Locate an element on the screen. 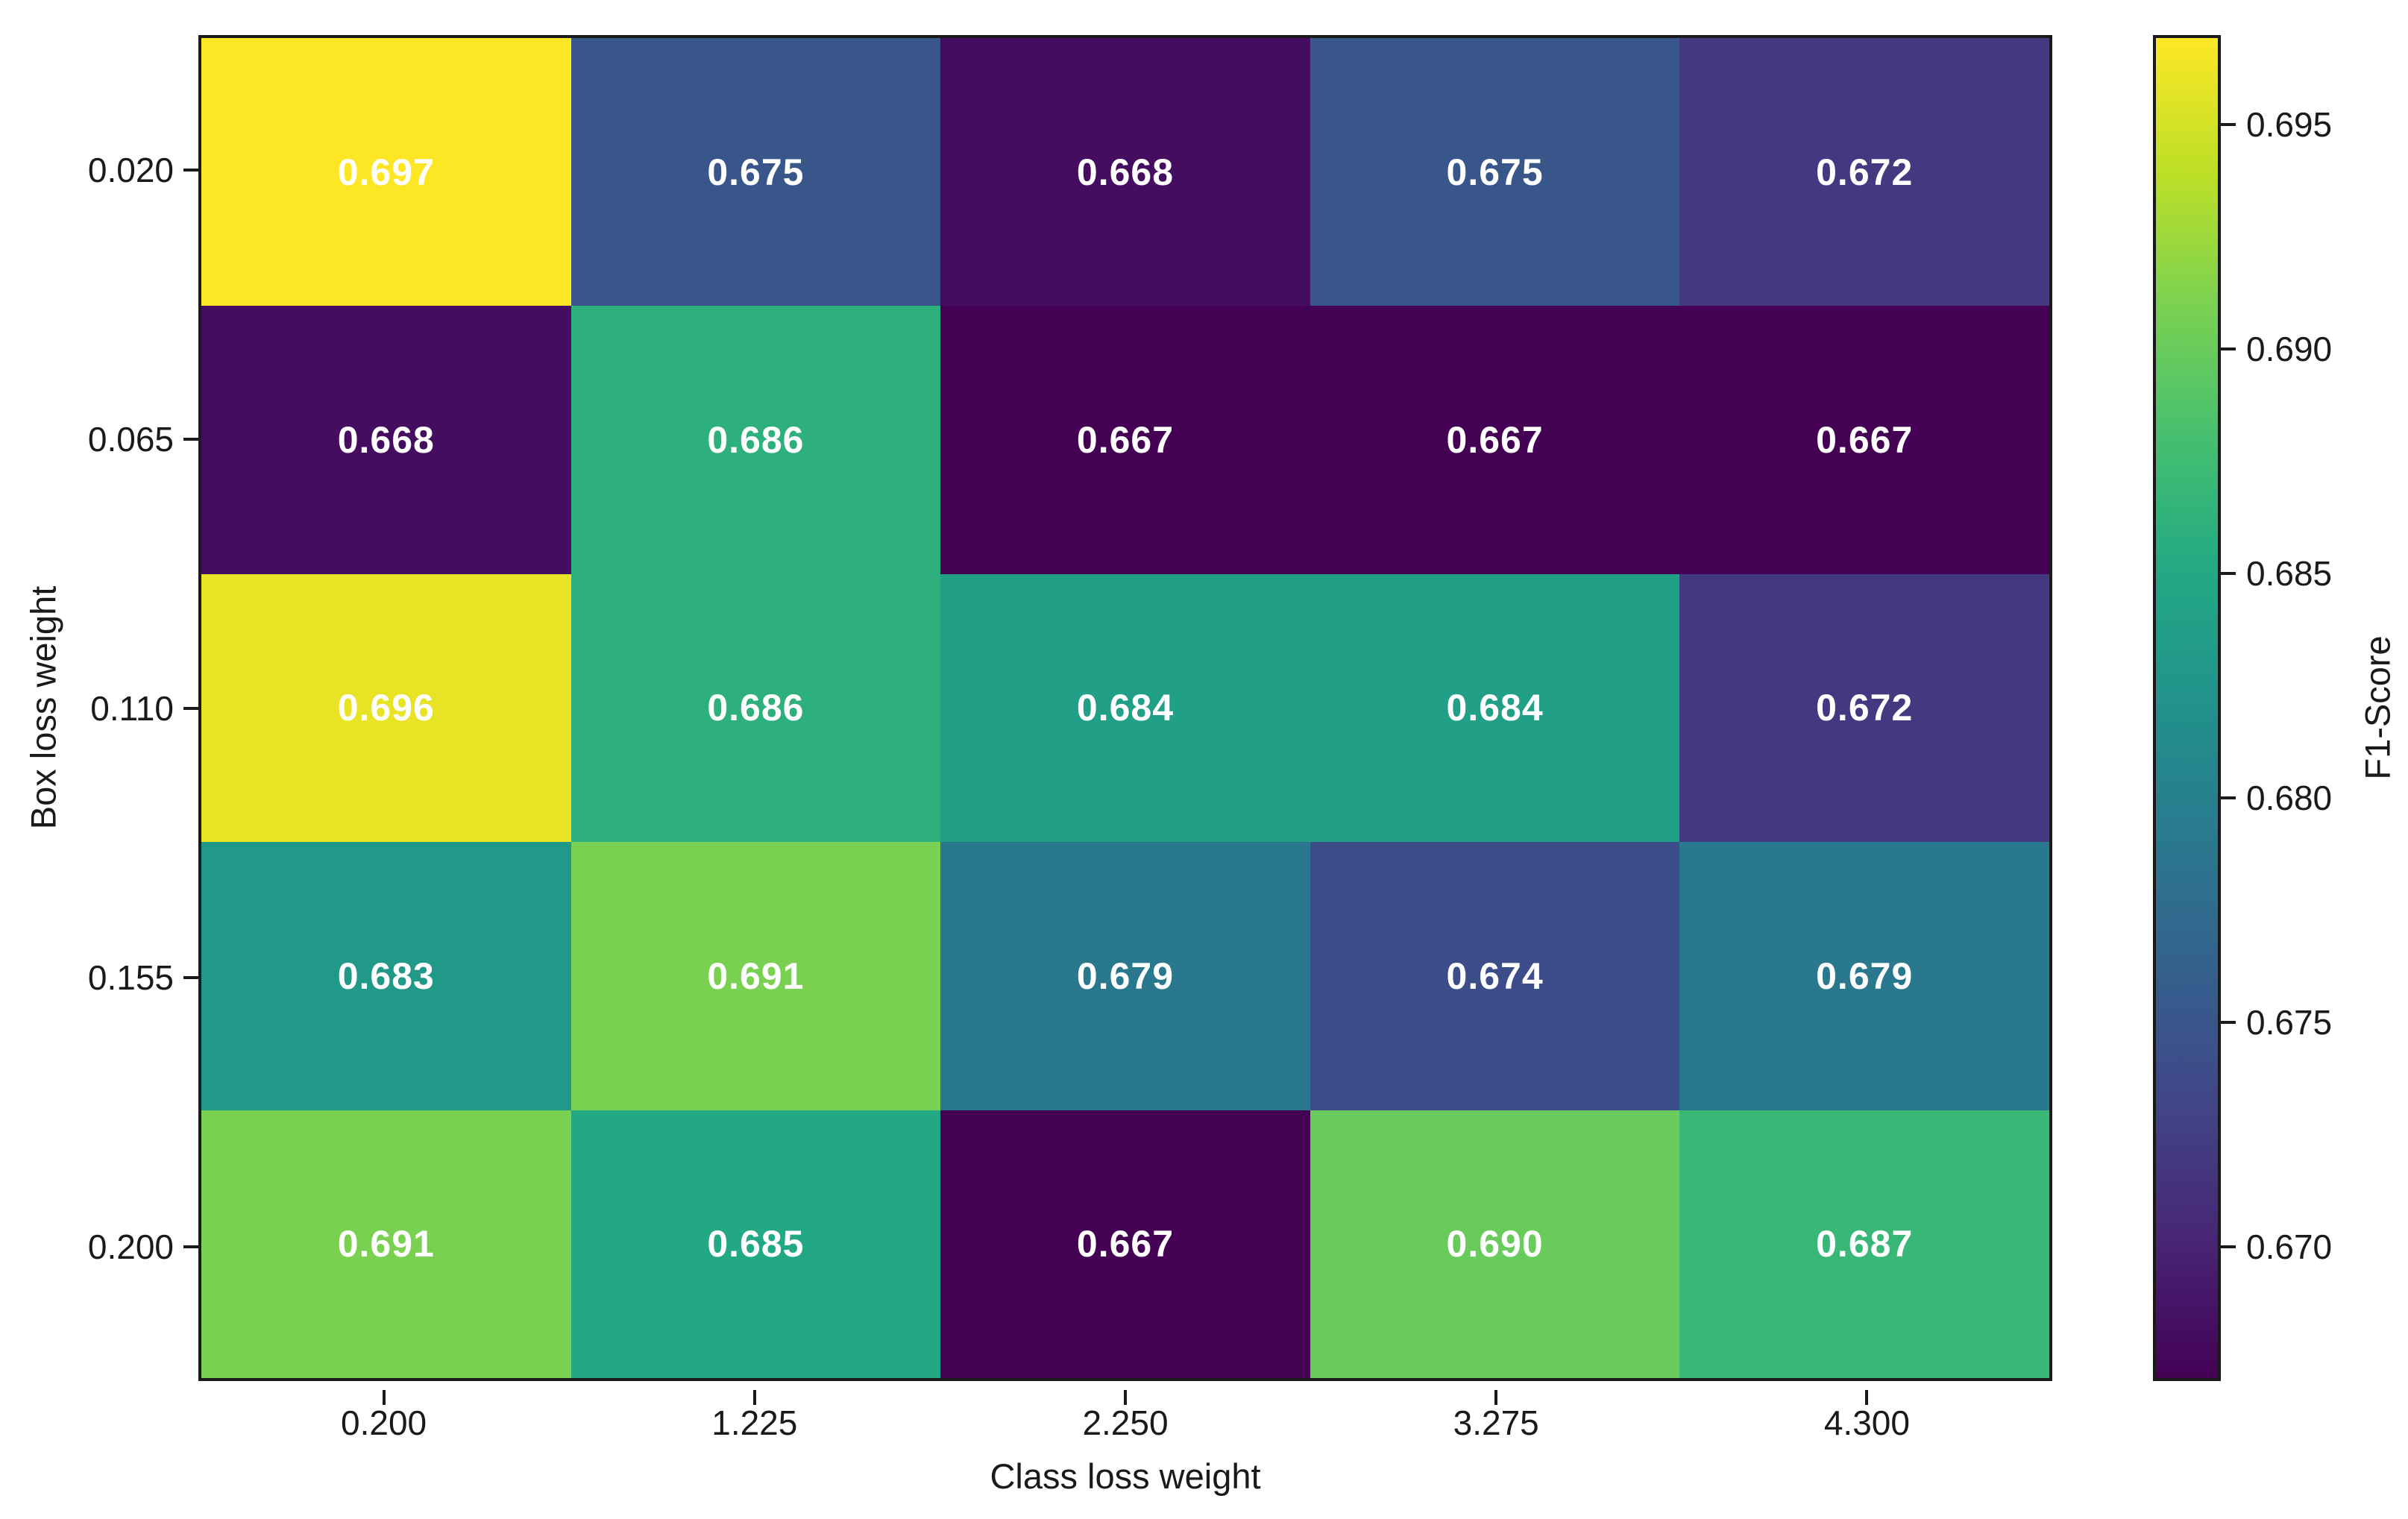 Image resolution: width=2408 pixels, height=1519 pixels. colorbar-tick-label: 0.695 is located at coordinates (2289, 125).